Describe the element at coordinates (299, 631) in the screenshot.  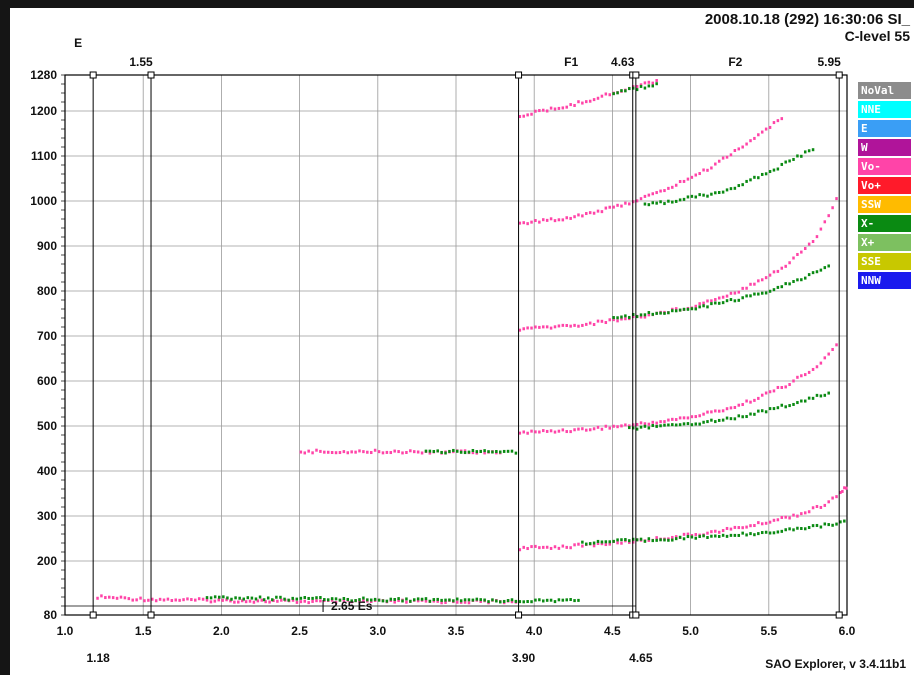
I see `x-tick-label: 2.5` at that location.